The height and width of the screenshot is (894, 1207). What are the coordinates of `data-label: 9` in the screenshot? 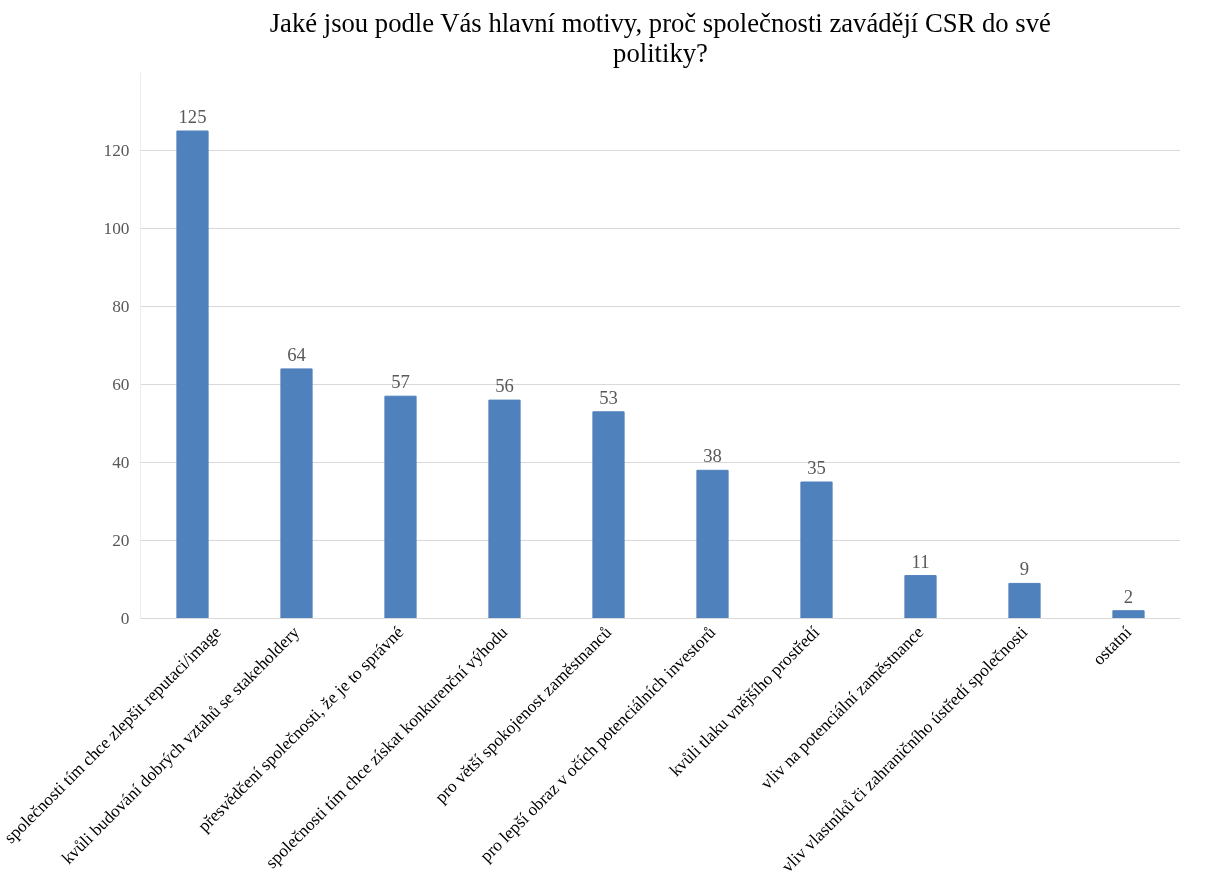 It's located at (1024, 569).